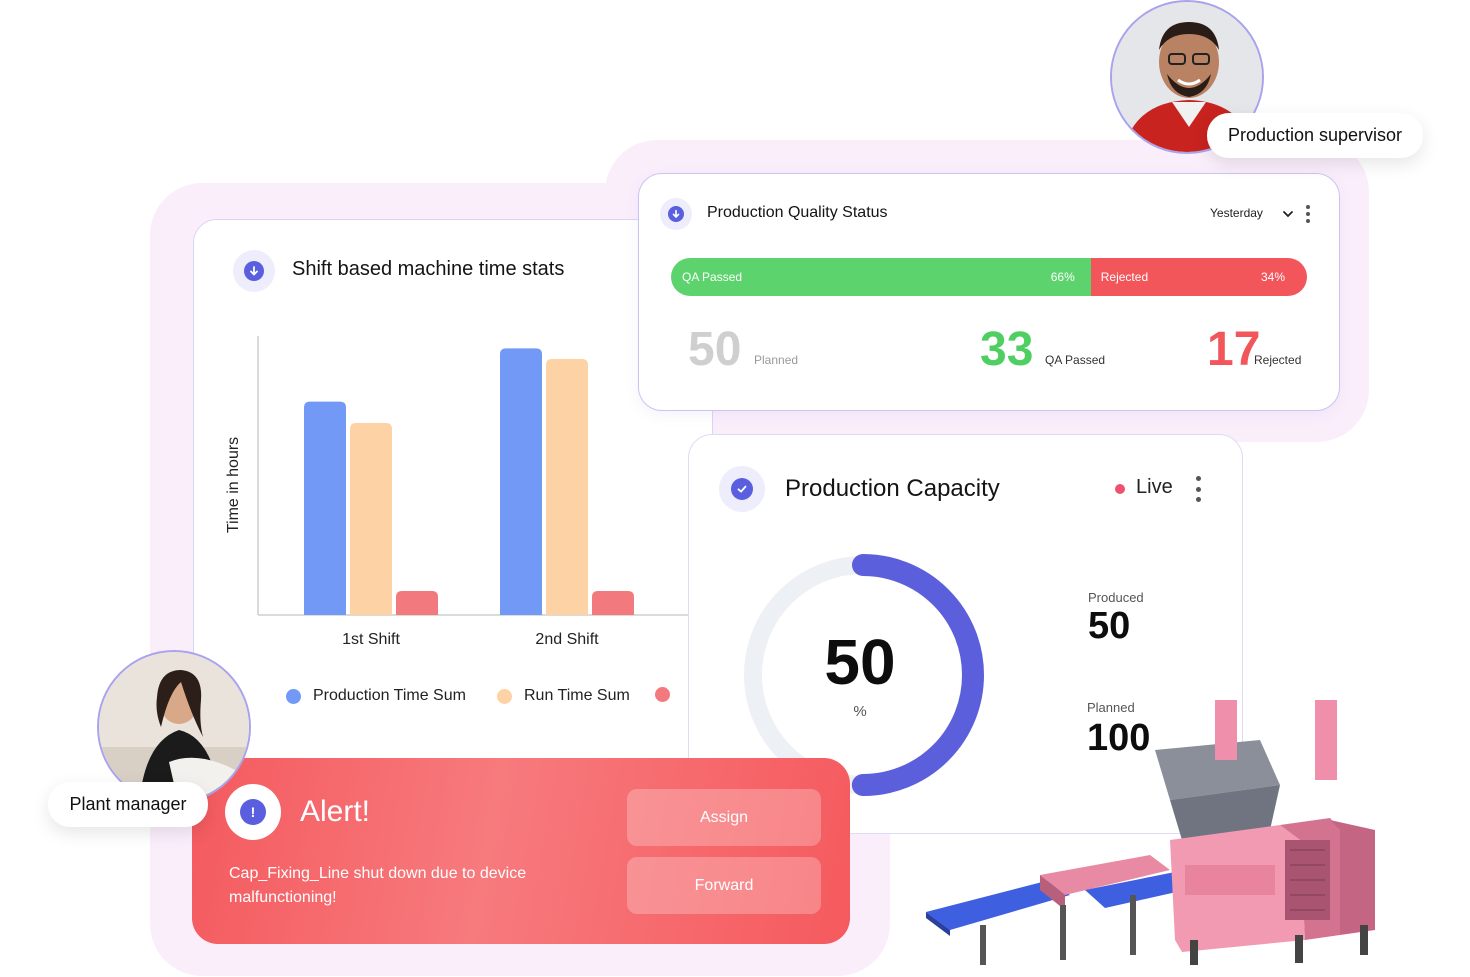  I want to click on quality-download-icon-wrap, so click(676, 214).